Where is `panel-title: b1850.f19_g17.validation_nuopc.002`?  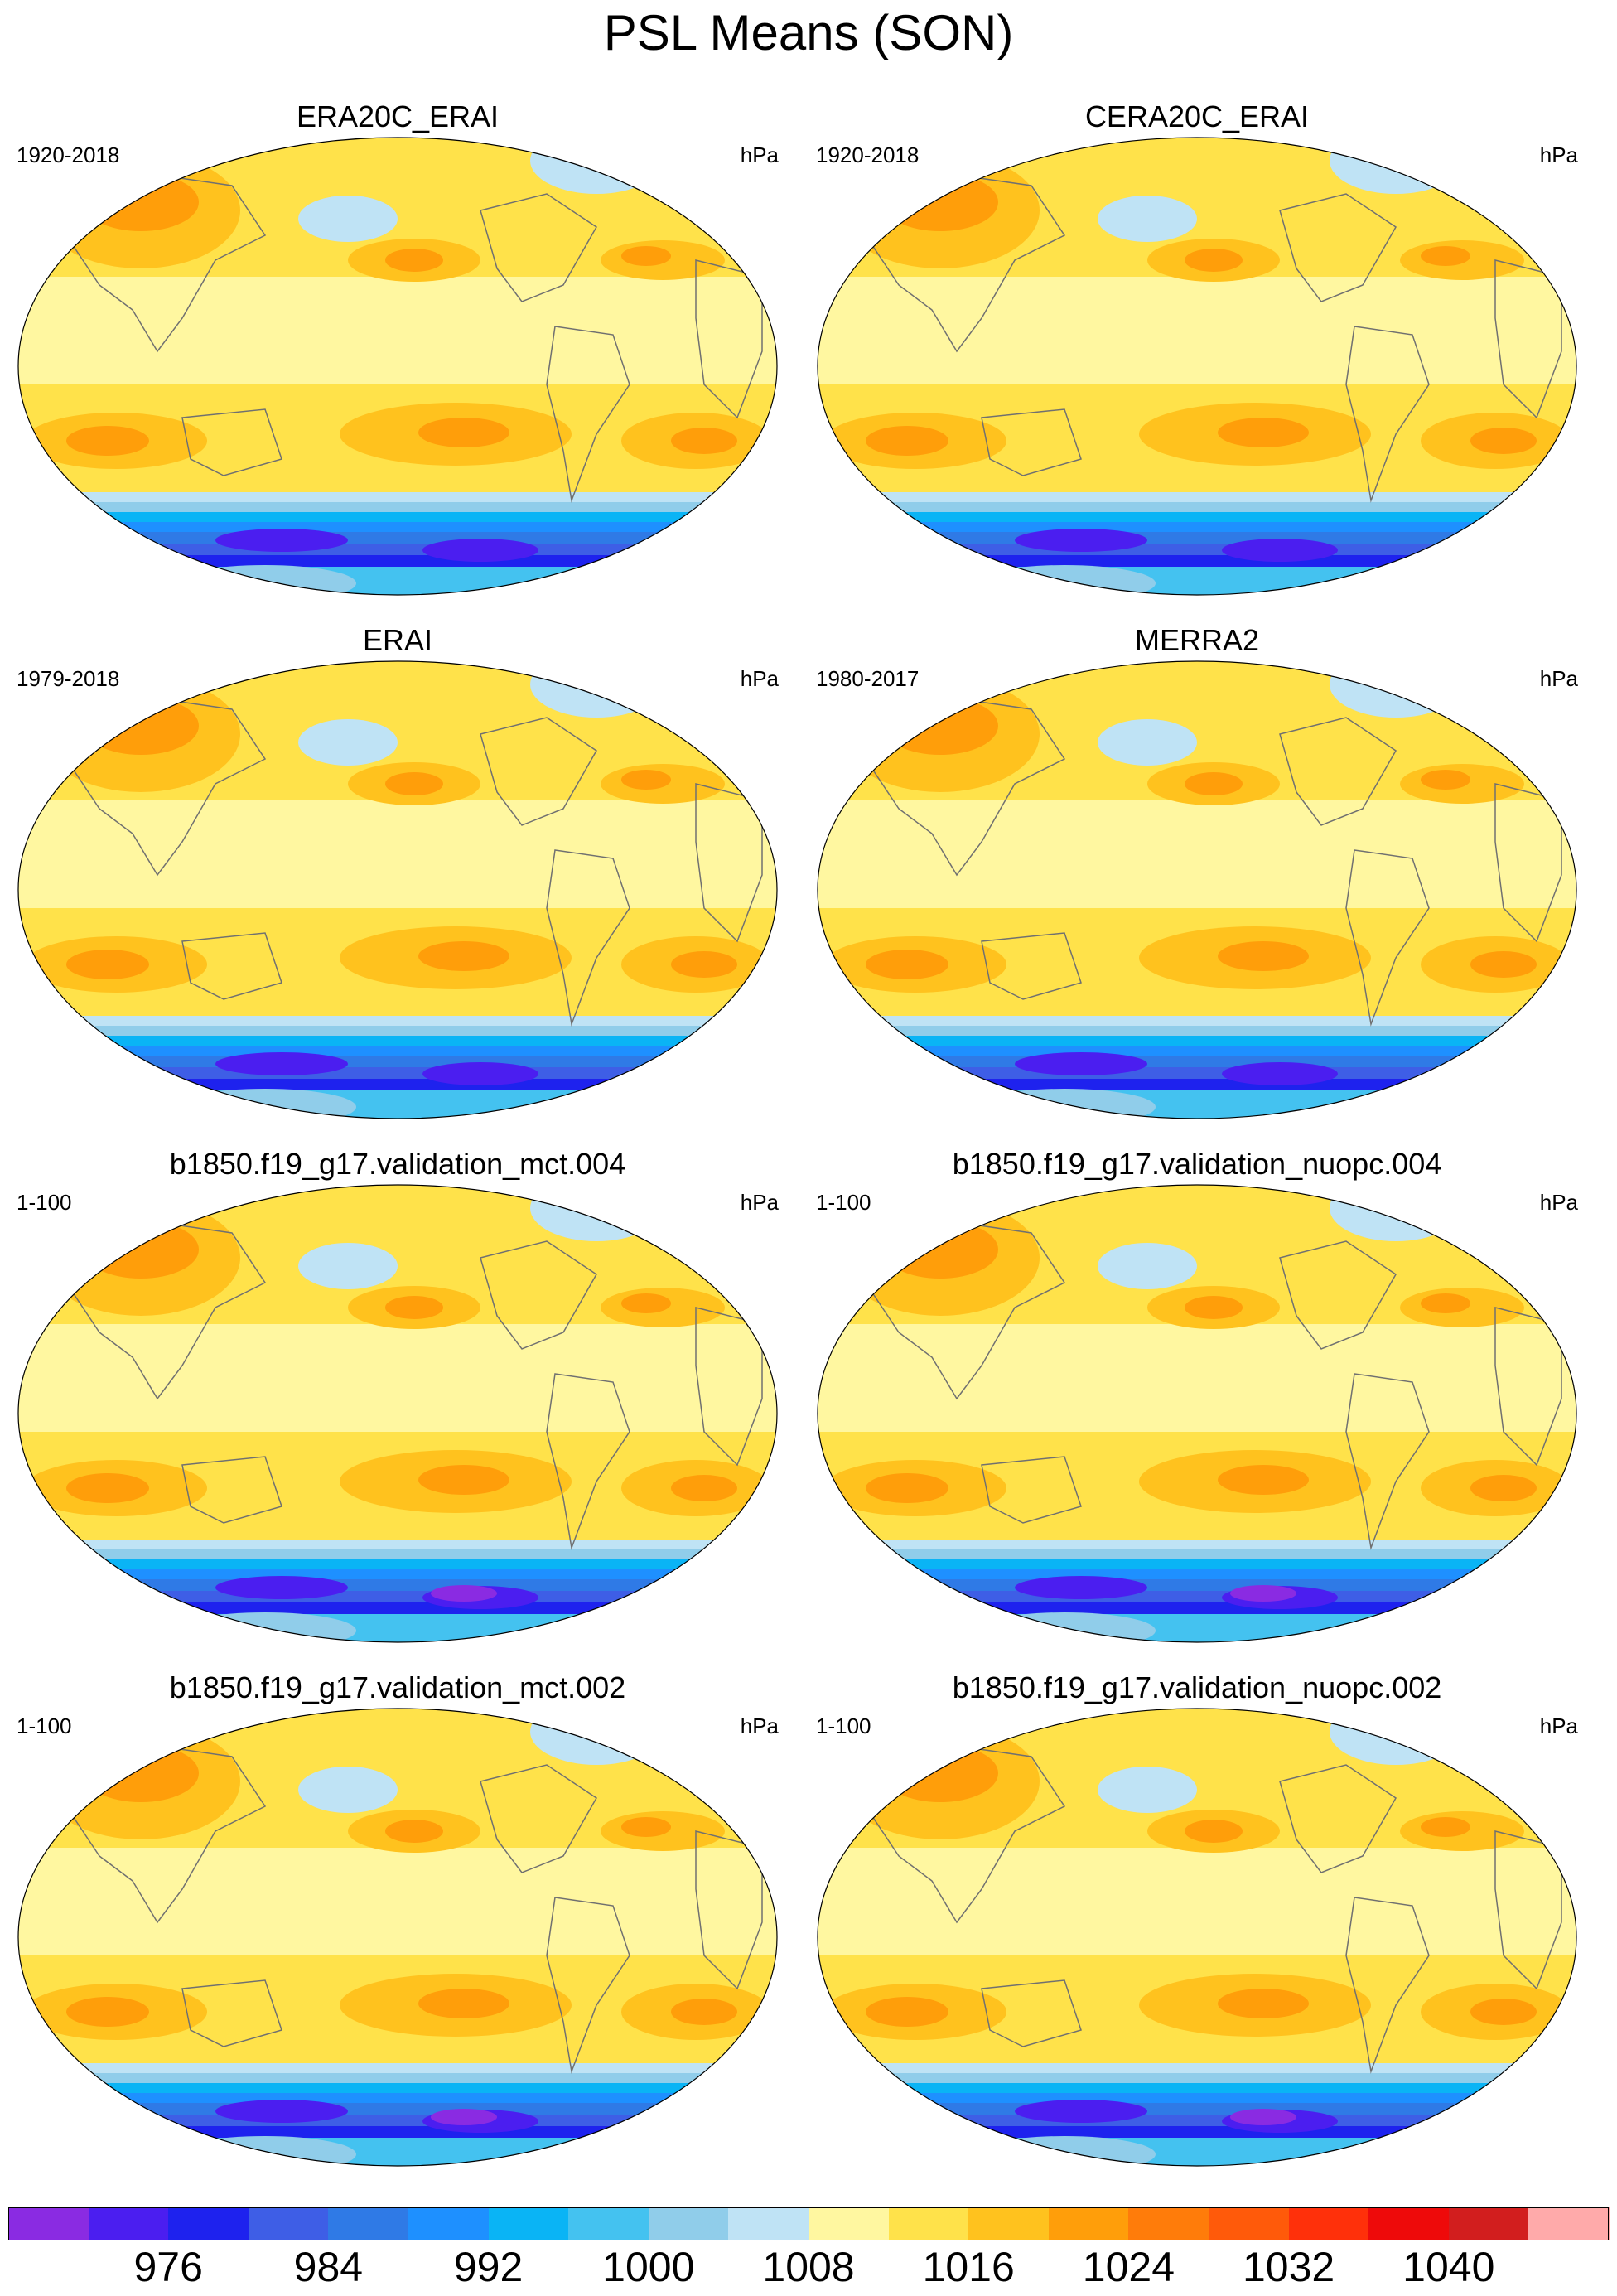 panel-title: b1850.f19_g17.validation_nuopc.002 is located at coordinates (1197, 1687).